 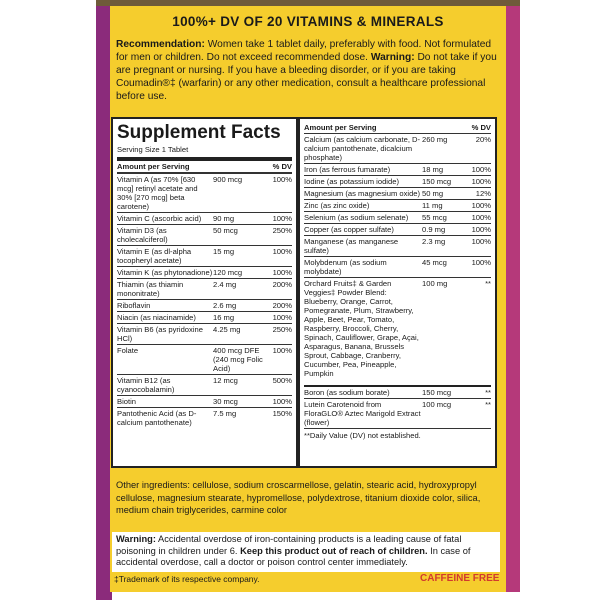 What do you see at coordinates (397, 205) in the screenshot?
I see `fact-row: Zinc (as zinc oxide) 11 mg 100%` at bounding box center [397, 205].